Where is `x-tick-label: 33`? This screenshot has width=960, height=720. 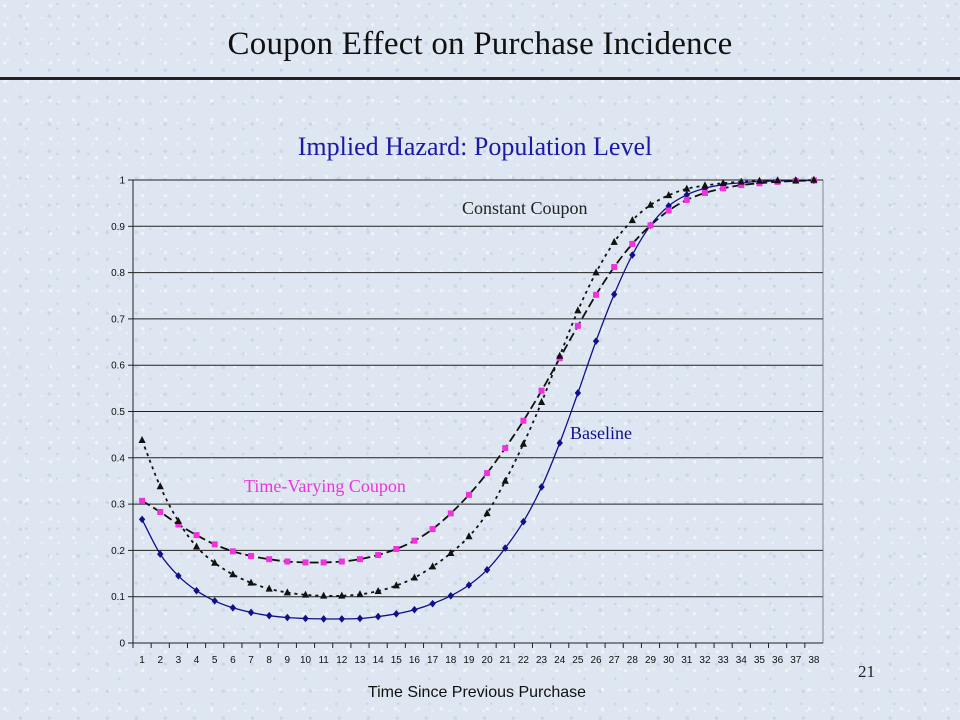 x-tick-label: 33 is located at coordinates (724, 660).